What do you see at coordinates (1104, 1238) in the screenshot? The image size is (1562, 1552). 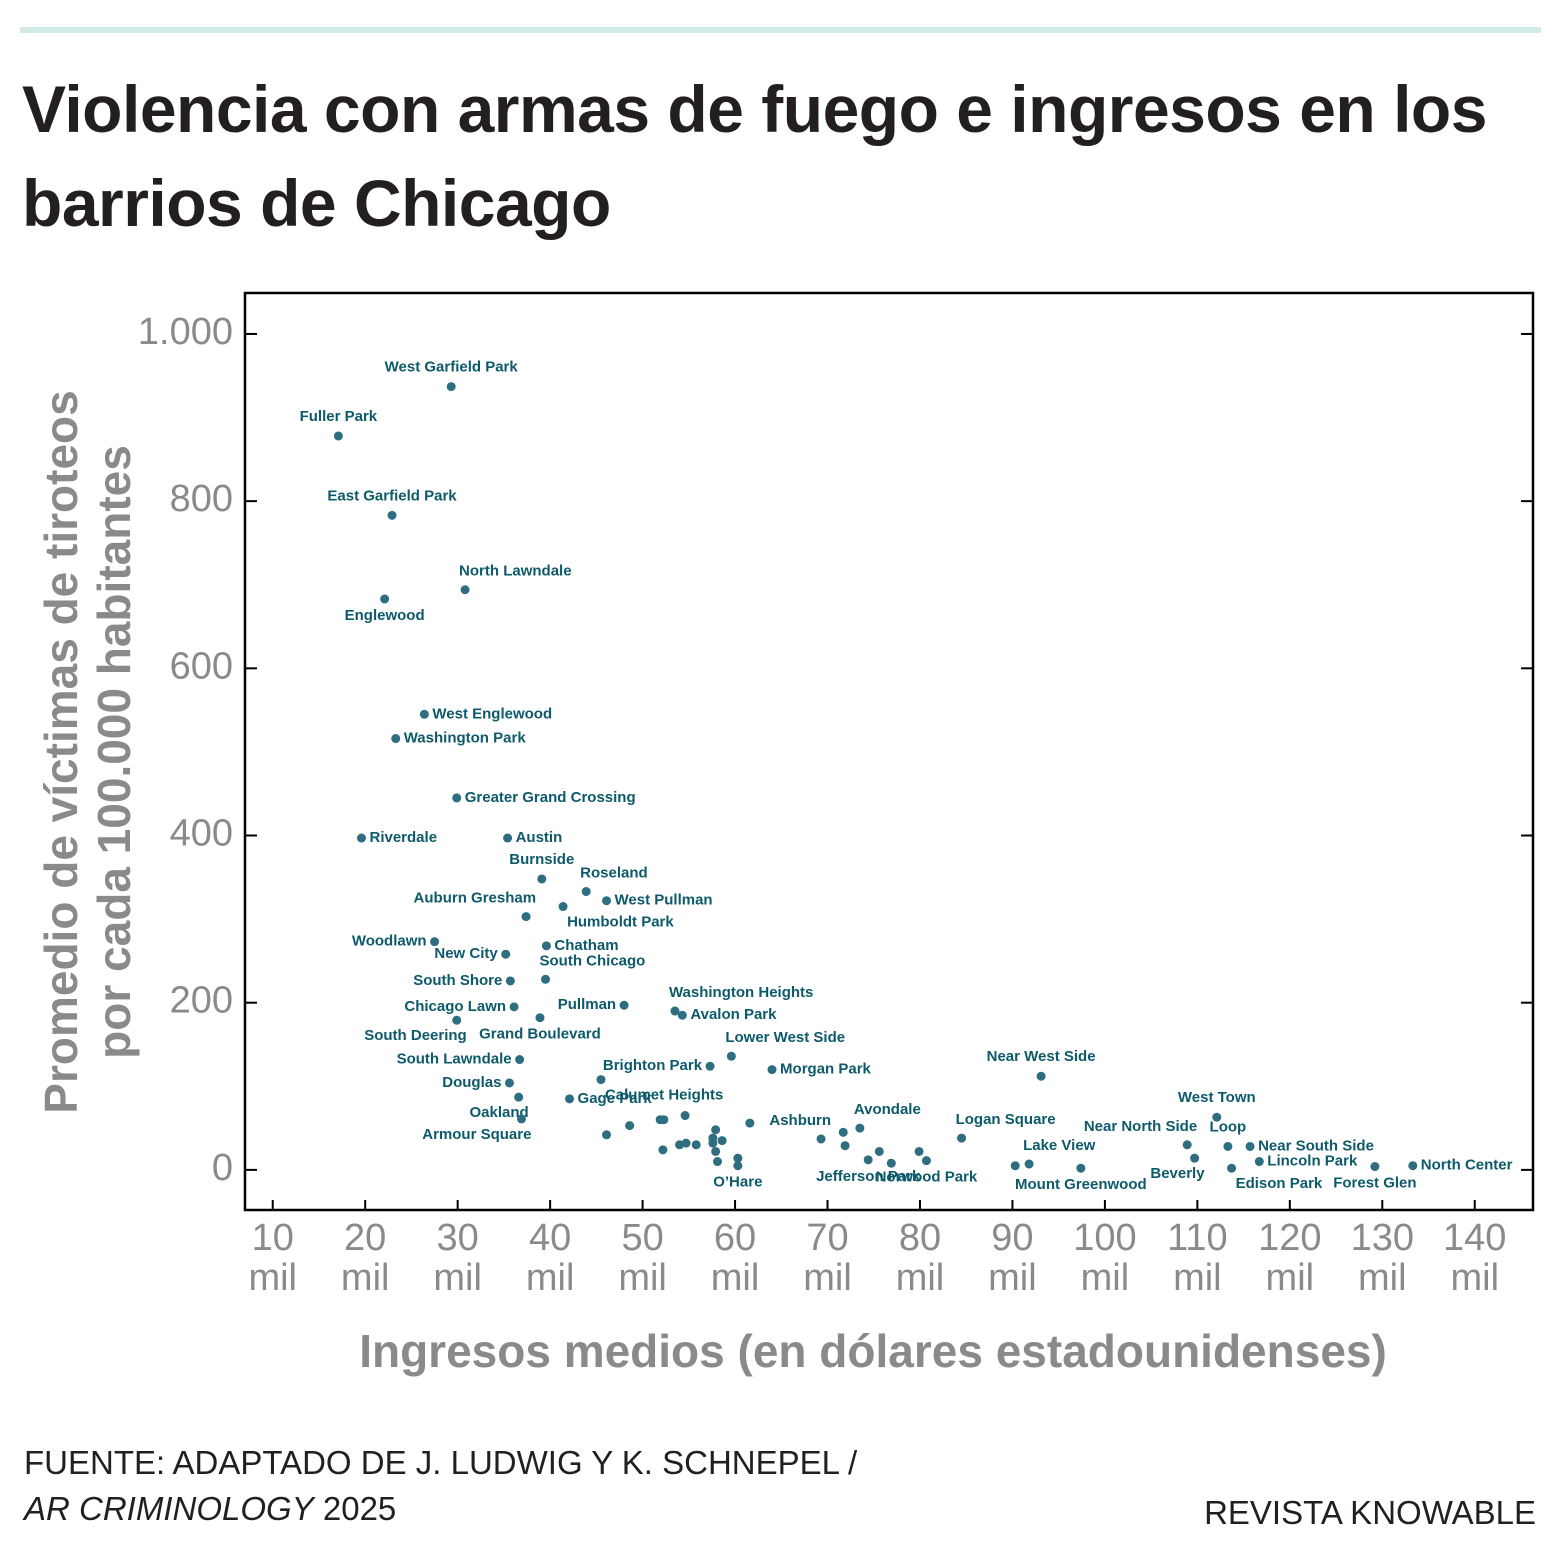 I see `x-tick-label-line: 100` at bounding box center [1104, 1238].